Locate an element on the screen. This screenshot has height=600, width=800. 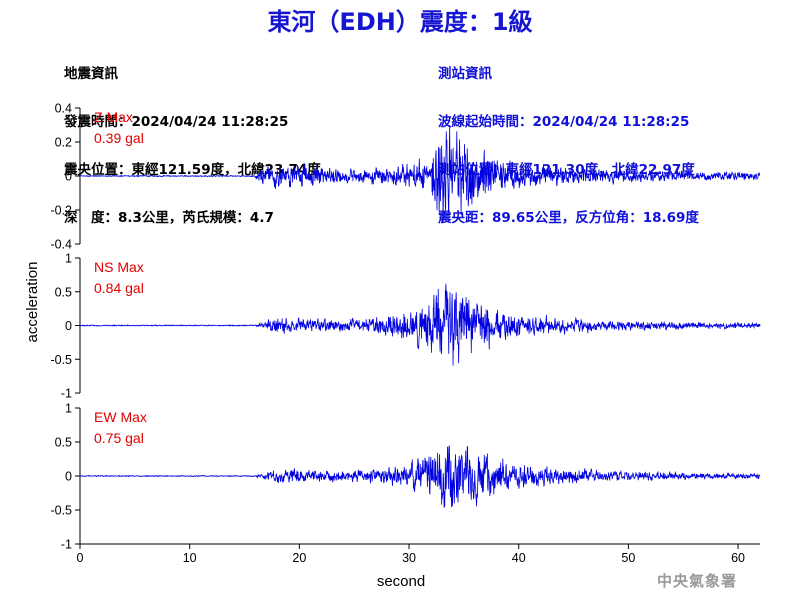
station-info-heading: 測站資訊 is located at coordinates (465, 74).